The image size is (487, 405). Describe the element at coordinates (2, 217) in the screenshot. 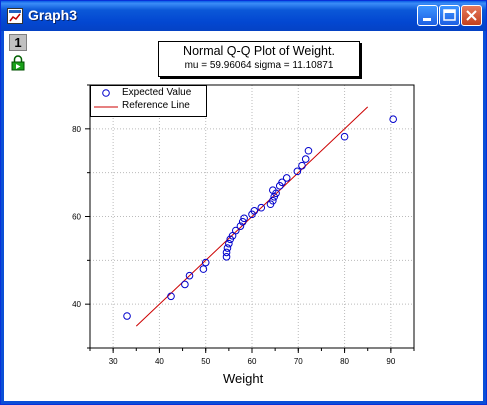

I see `window-border-left` at that location.